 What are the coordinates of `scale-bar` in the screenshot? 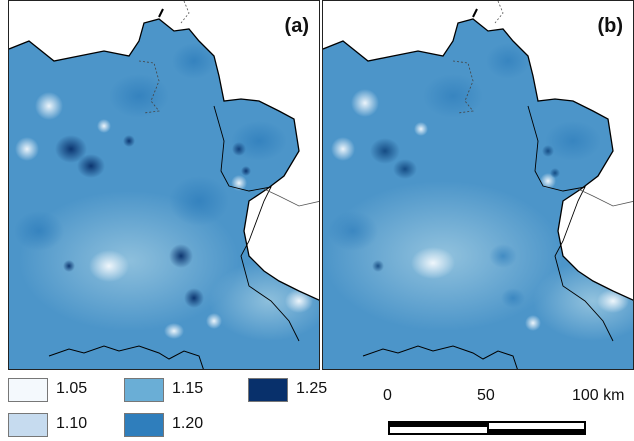 It's located at (487, 428).